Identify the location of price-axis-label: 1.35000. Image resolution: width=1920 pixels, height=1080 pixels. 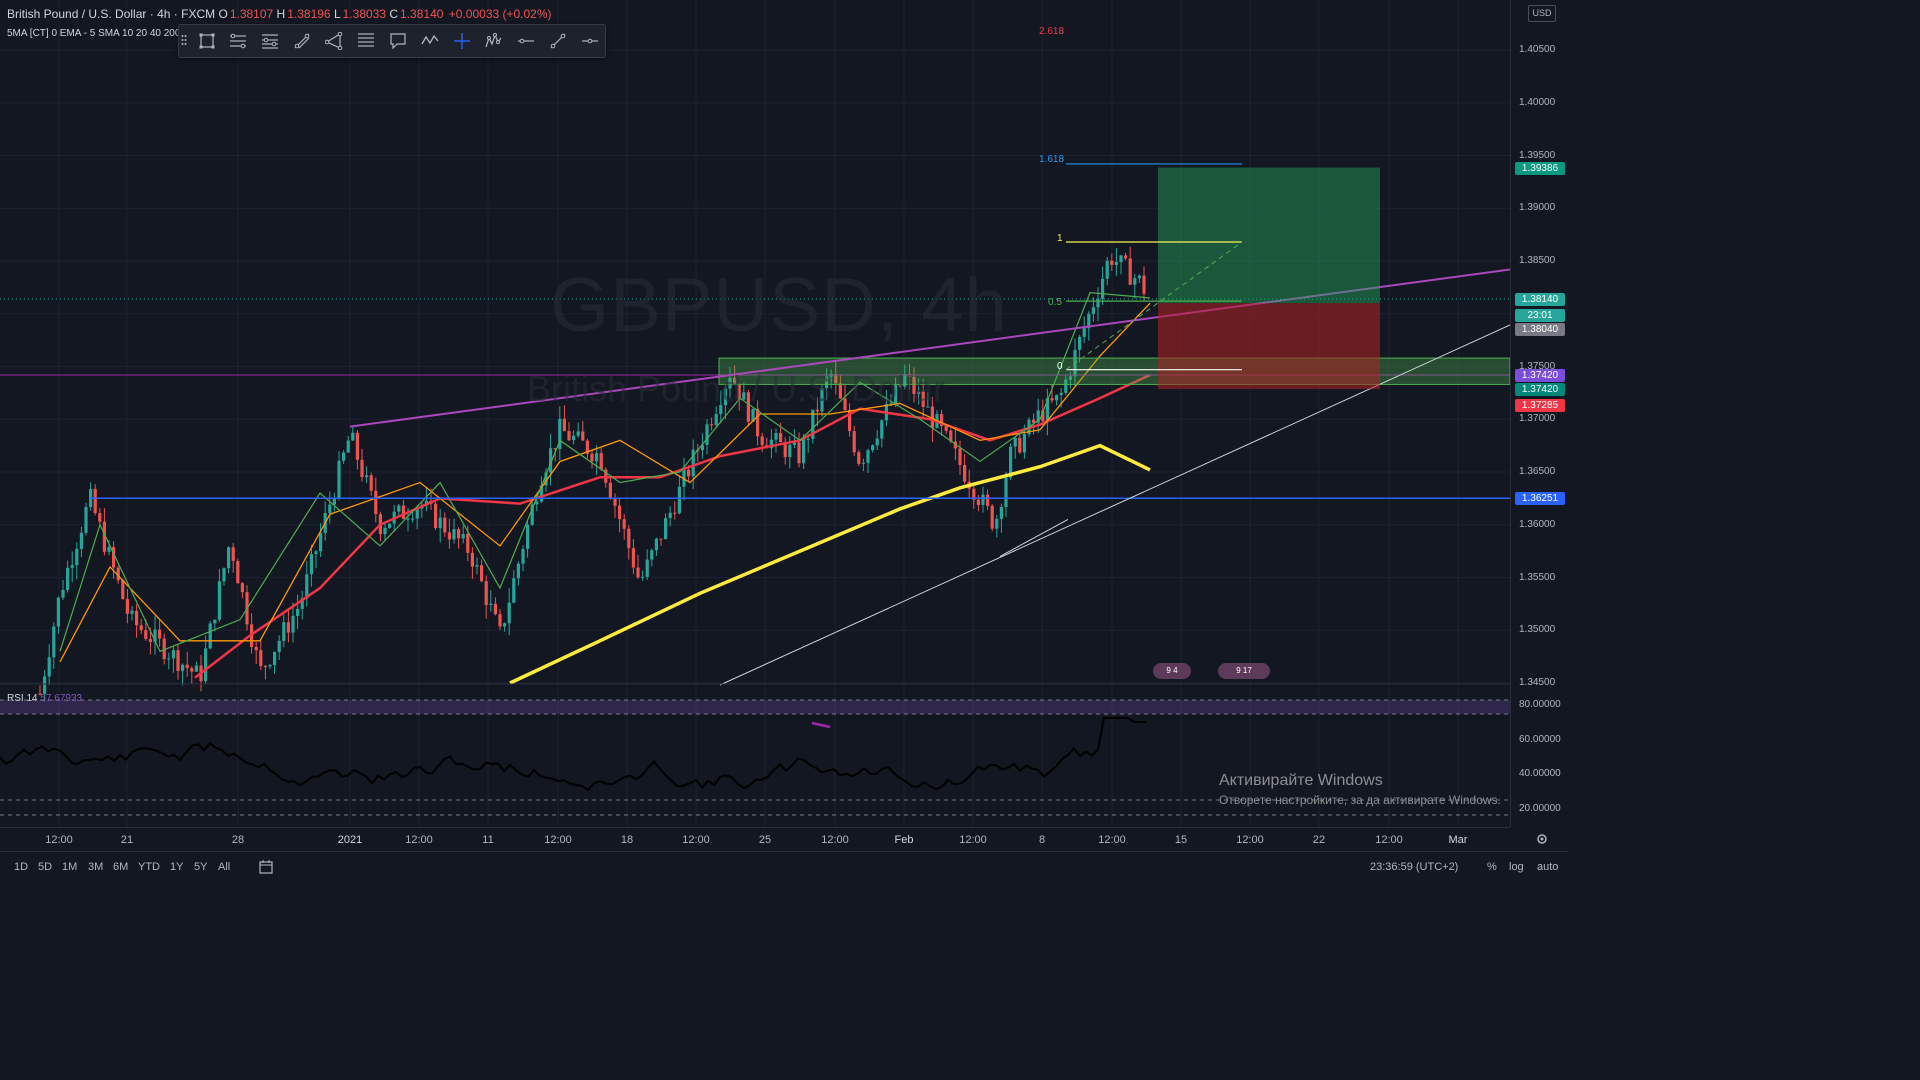
(1537, 630).